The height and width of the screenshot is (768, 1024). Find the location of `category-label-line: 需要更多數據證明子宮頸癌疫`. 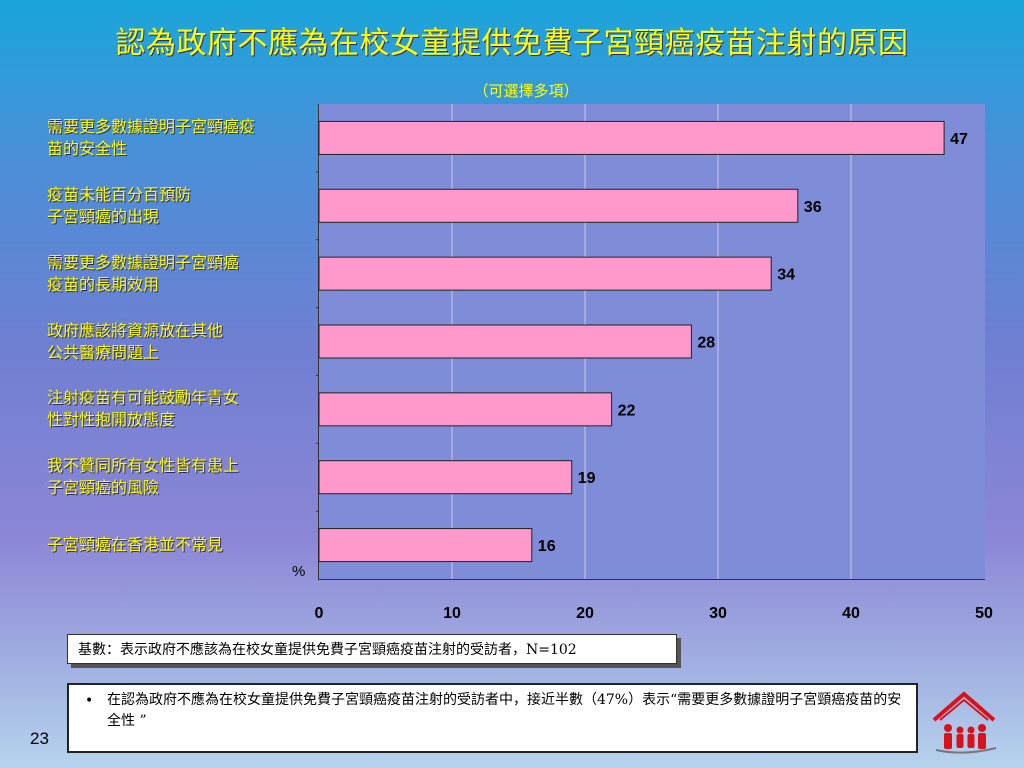

category-label-line: 需要更多數據證明子宮頸癌疫 is located at coordinates (151, 126).